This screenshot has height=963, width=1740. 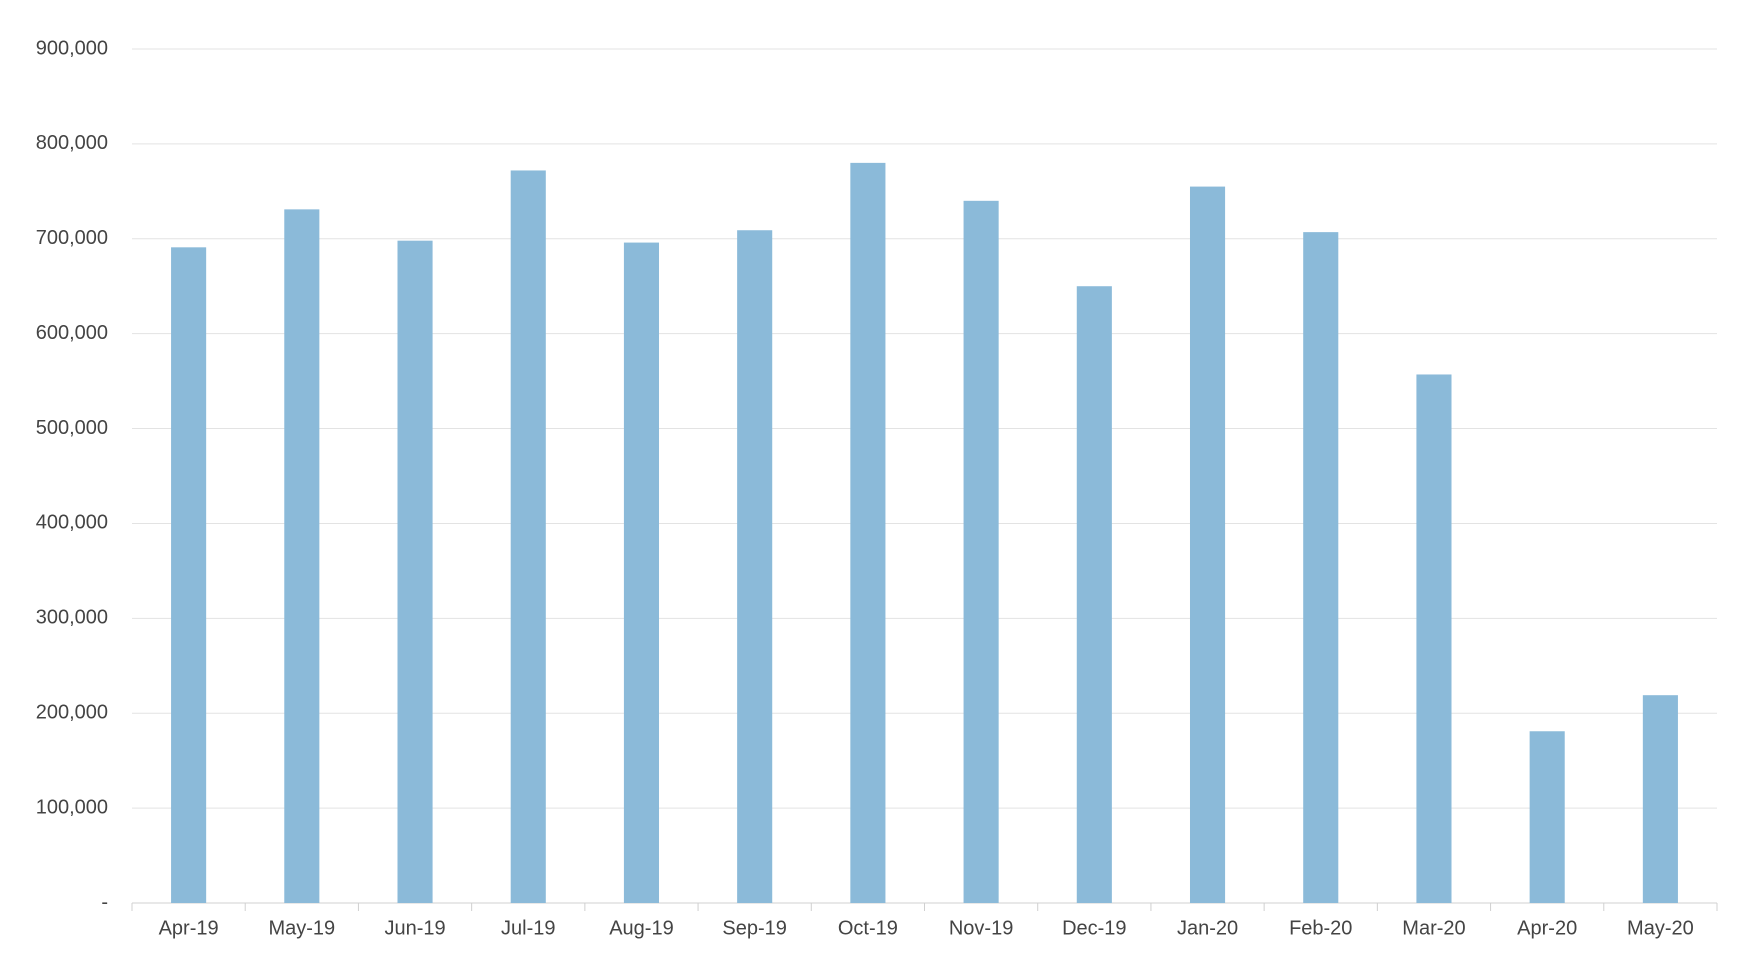 What do you see at coordinates (528, 928) in the screenshot?
I see `x-tick-label: Jul-19` at bounding box center [528, 928].